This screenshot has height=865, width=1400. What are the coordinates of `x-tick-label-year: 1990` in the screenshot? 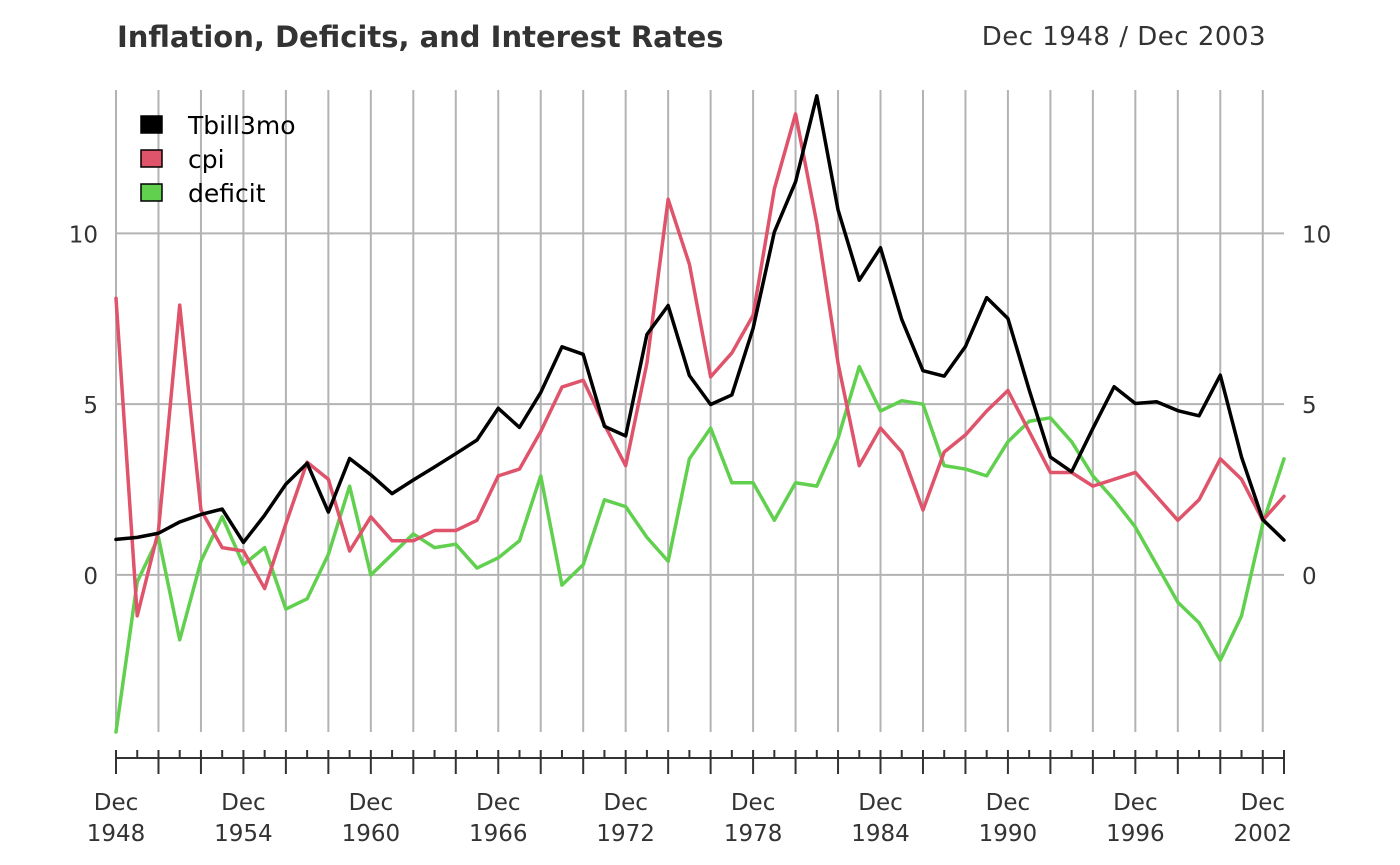 It's located at (1008, 834).